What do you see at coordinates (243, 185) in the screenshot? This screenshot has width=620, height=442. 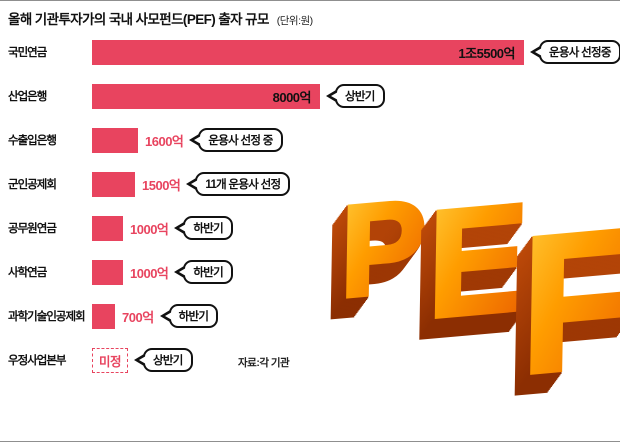 I see `callout-label: 11개 운용사 선정` at bounding box center [243, 185].